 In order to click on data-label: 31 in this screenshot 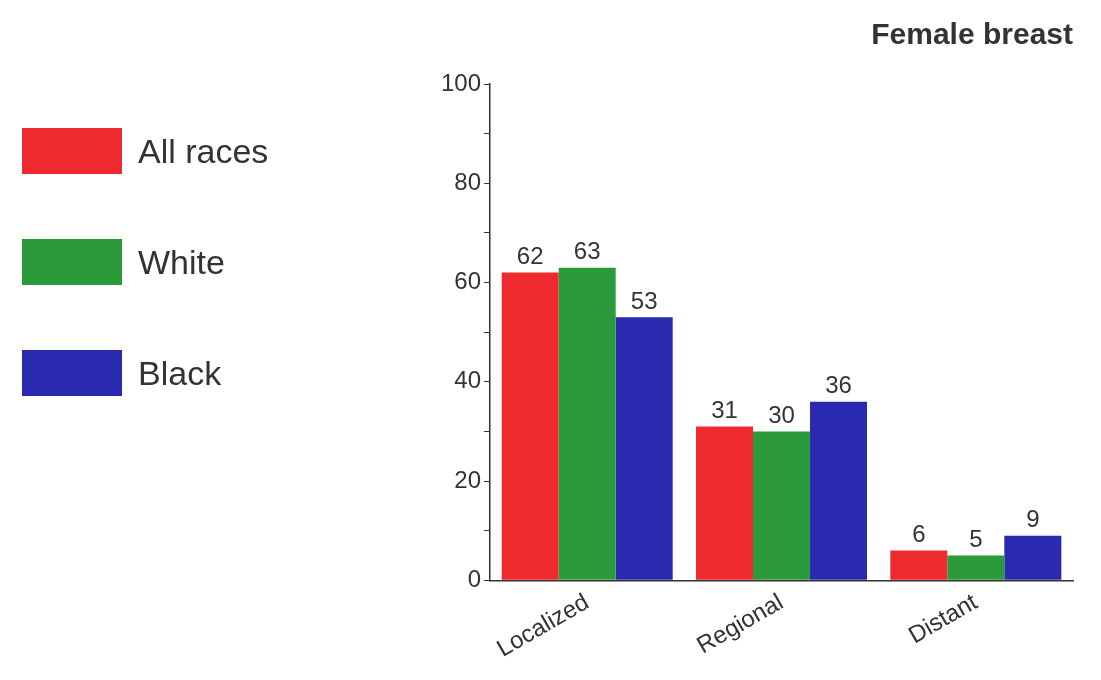, I will do `click(724, 410)`.